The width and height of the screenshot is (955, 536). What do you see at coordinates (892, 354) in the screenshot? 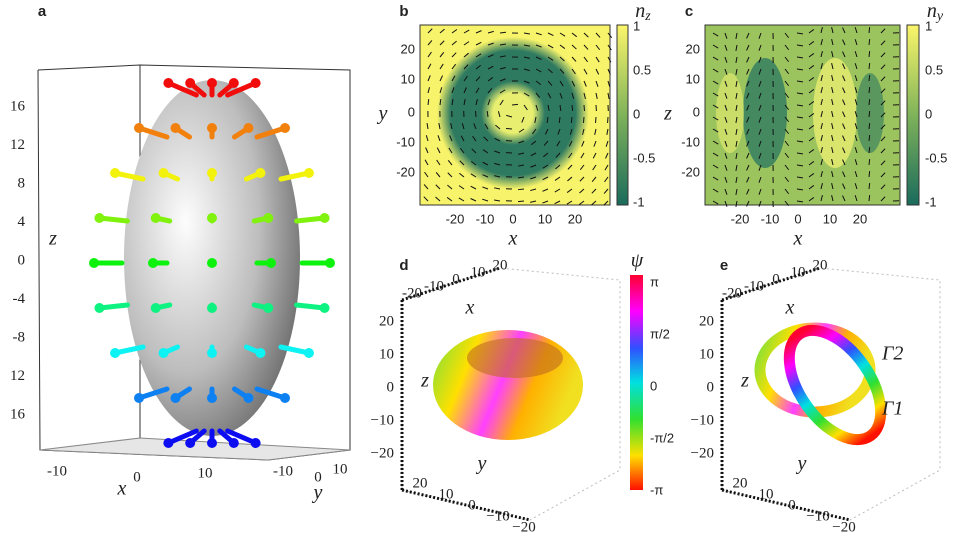
I see `tick-label: Γ2` at bounding box center [892, 354].